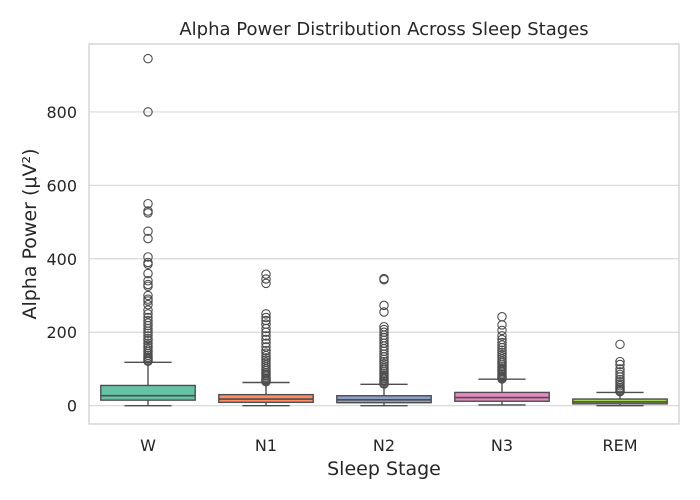  I want to click on box-group-n1, so click(266, 338).